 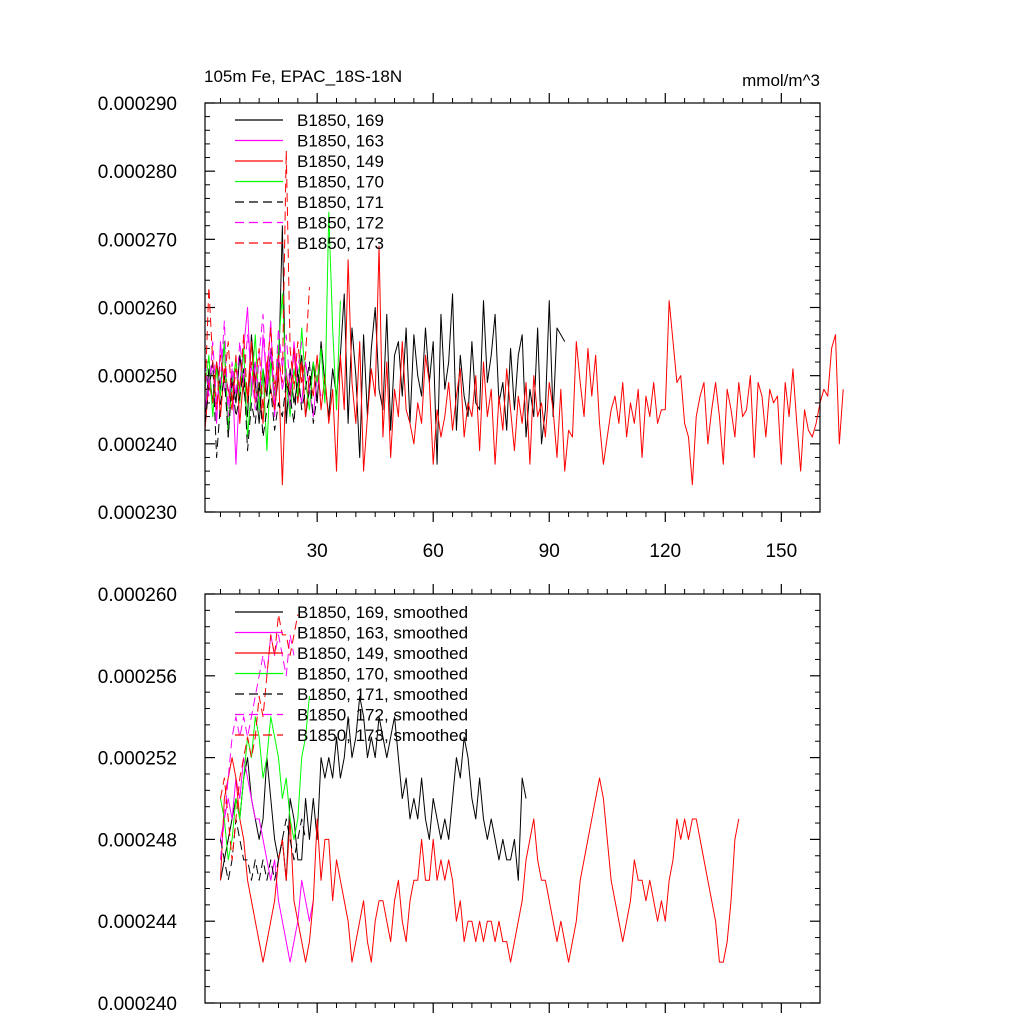 What do you see at coordinates (137, 759) in the screenshot?
I see `bottom-ytick-label: 0.000252` at bounding box center [137, 759].